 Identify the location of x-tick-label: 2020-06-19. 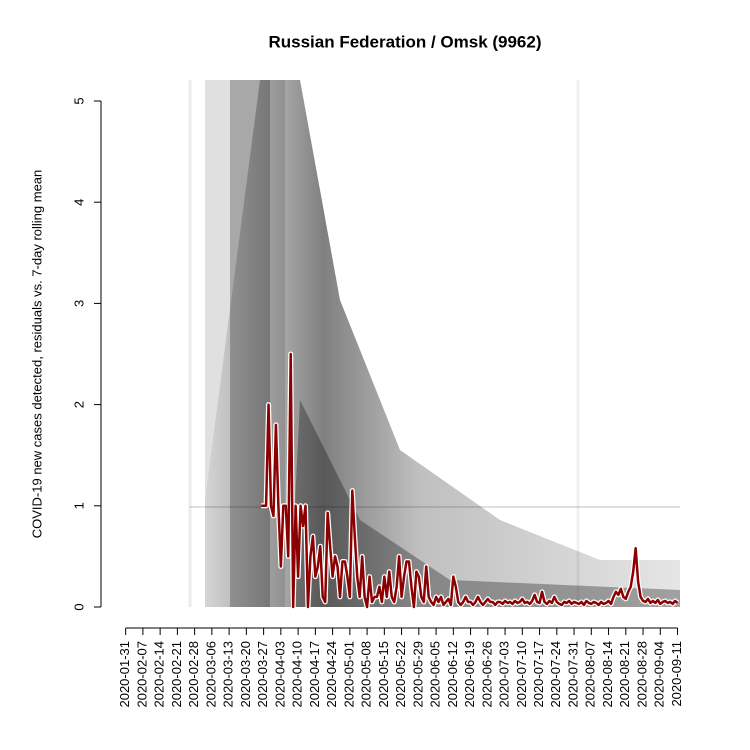
(469, 674).